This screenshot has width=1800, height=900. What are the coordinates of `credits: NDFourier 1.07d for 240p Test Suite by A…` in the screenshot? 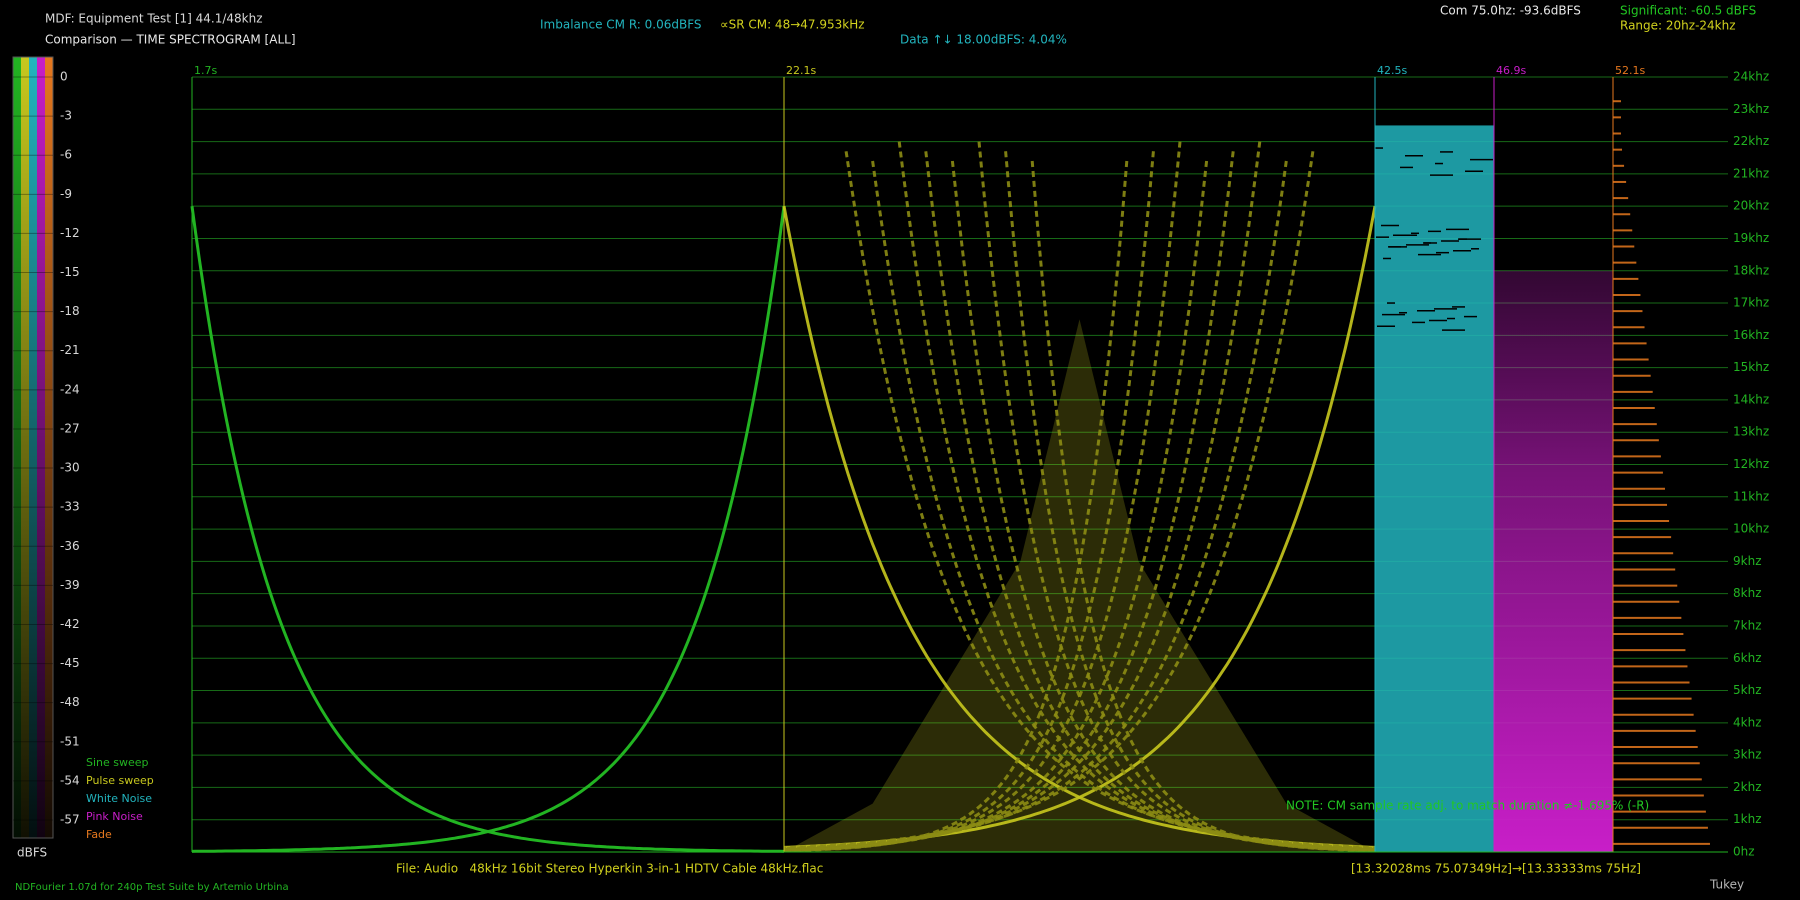 It's located at (152, 887).